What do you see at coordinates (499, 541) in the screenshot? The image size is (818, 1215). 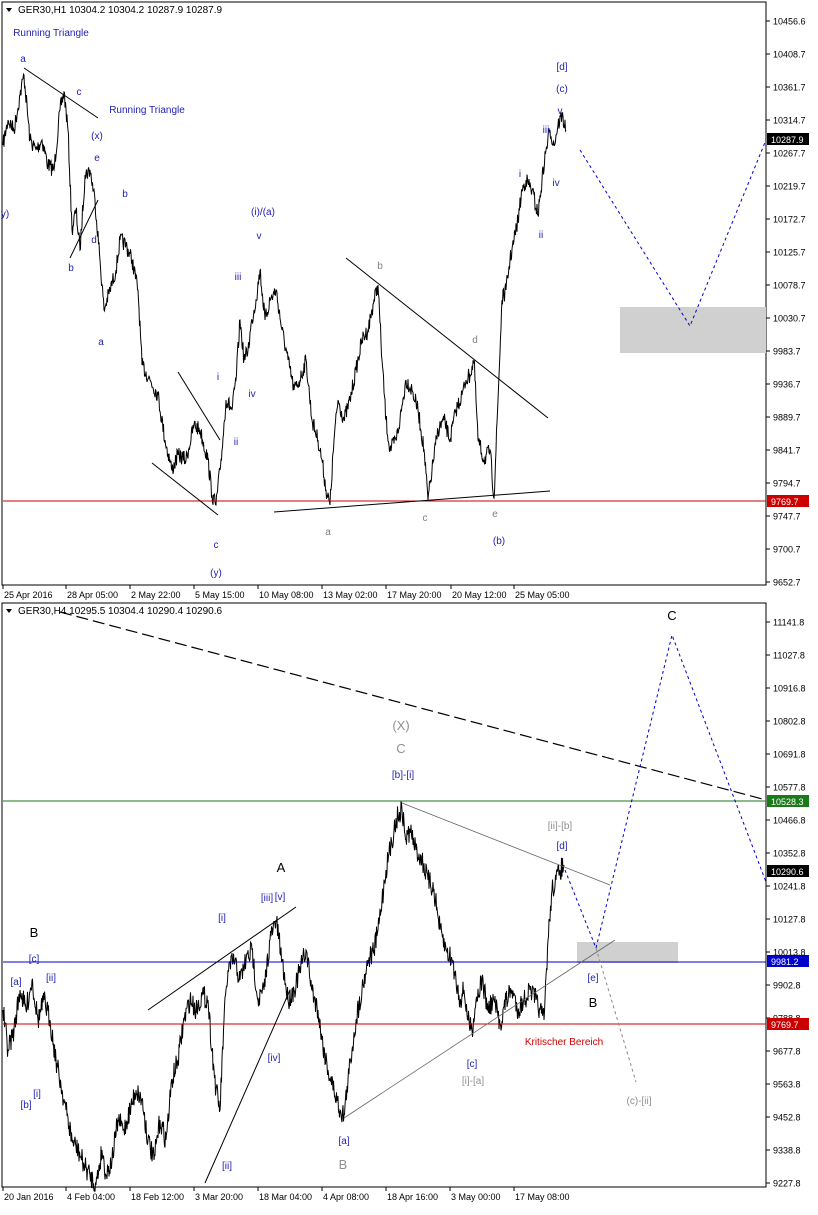 I see `wave-label: (b)` at bounding box center [499, 541].